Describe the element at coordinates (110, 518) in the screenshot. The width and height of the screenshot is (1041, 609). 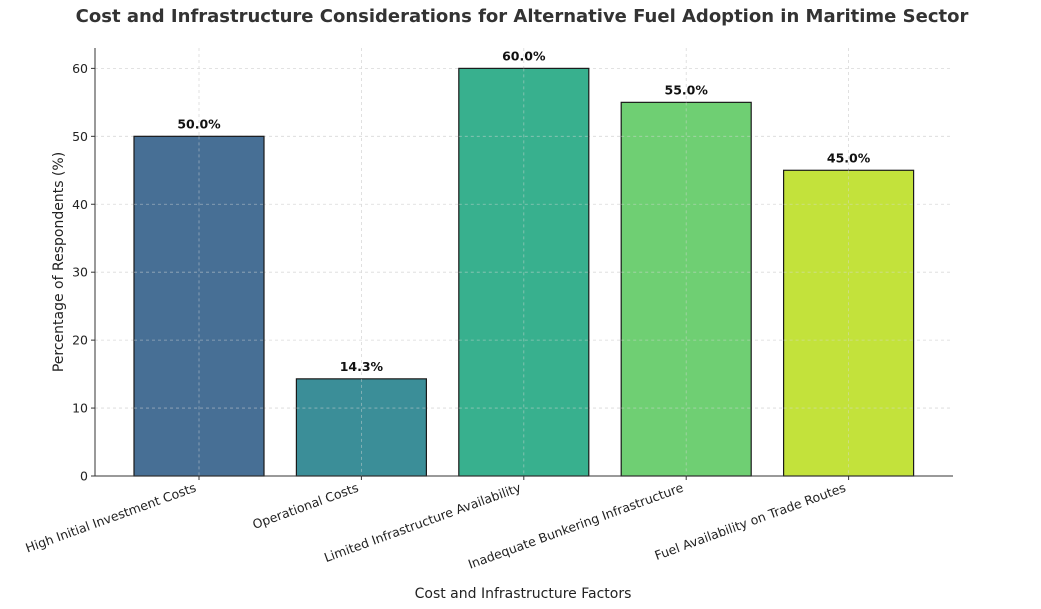
I see `x-tick-label: High Initial Investment Costs` at that location.